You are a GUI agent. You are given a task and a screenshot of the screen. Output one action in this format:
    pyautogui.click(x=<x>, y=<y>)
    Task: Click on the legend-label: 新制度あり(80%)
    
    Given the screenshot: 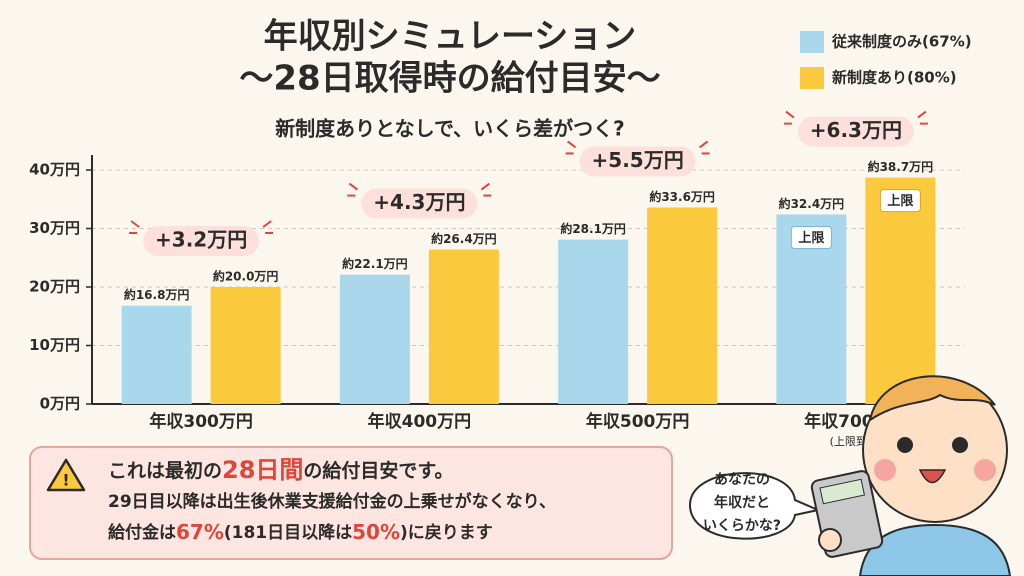 What is the action you would take?
    pyautogui.click(x=894, y=78)
    